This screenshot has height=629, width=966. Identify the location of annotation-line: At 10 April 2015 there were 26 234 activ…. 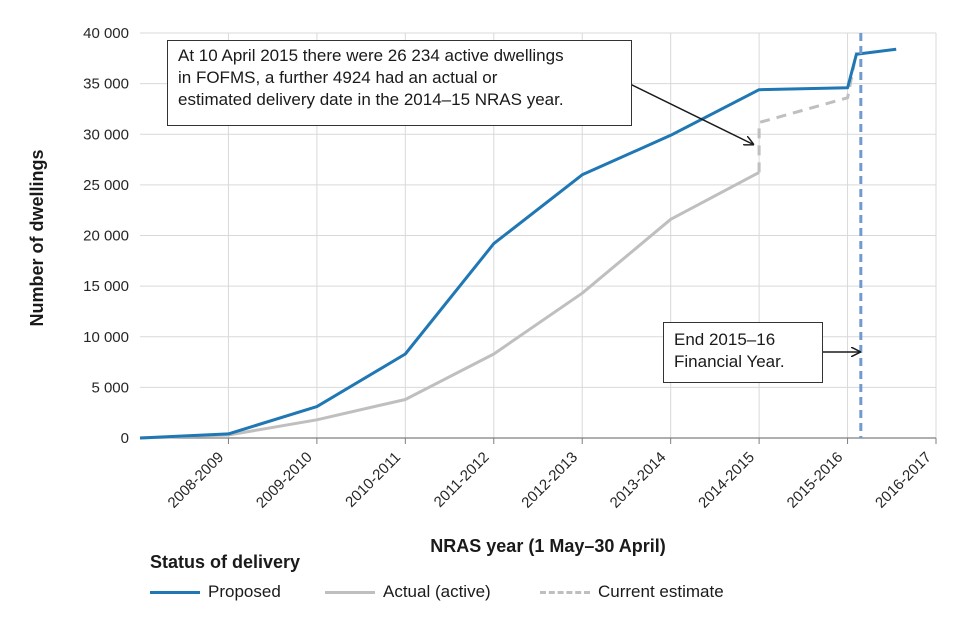
(371, 55).